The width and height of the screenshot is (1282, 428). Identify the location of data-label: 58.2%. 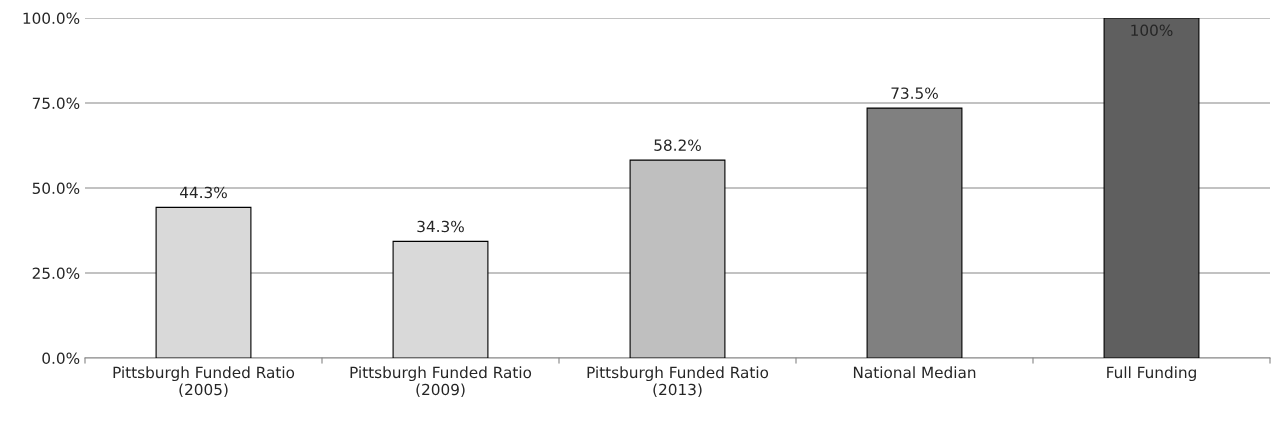
(677, 145).